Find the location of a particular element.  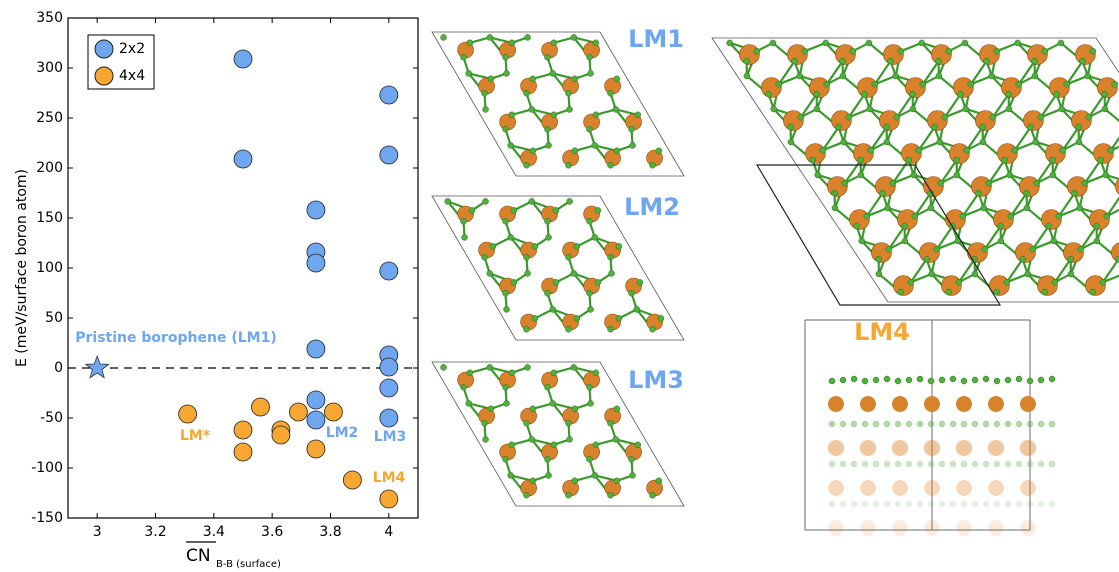

x-tick-label: 3 is located at coordinates (97, 532).